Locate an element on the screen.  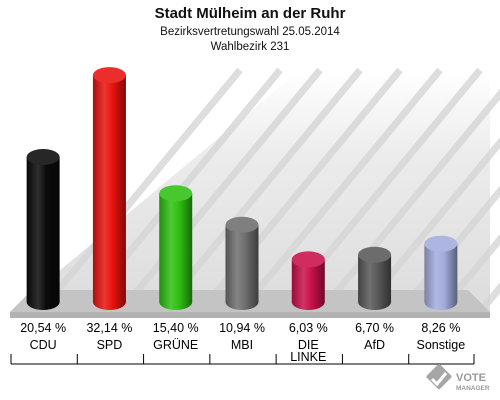
bar-sonstige is located at coordinates (441, 272).